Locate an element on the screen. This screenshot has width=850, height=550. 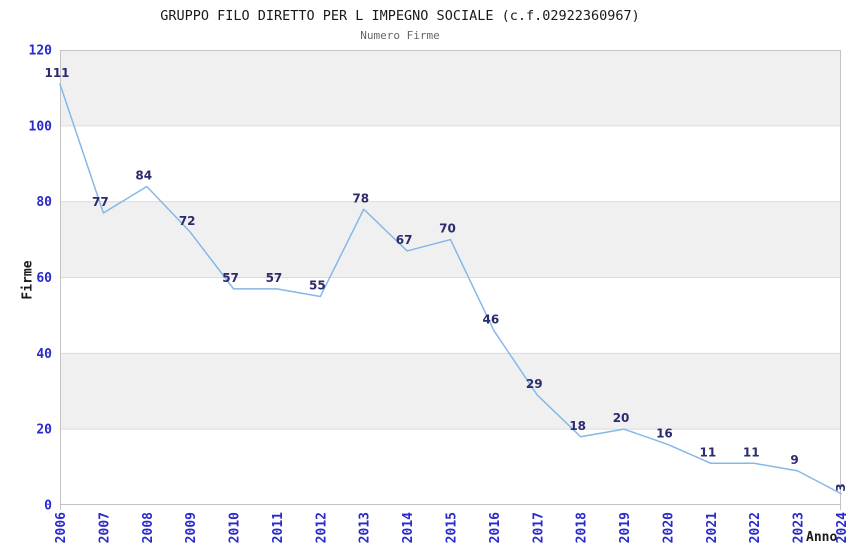
x-tick-label: 2016 is located at coordinates (495, 527).